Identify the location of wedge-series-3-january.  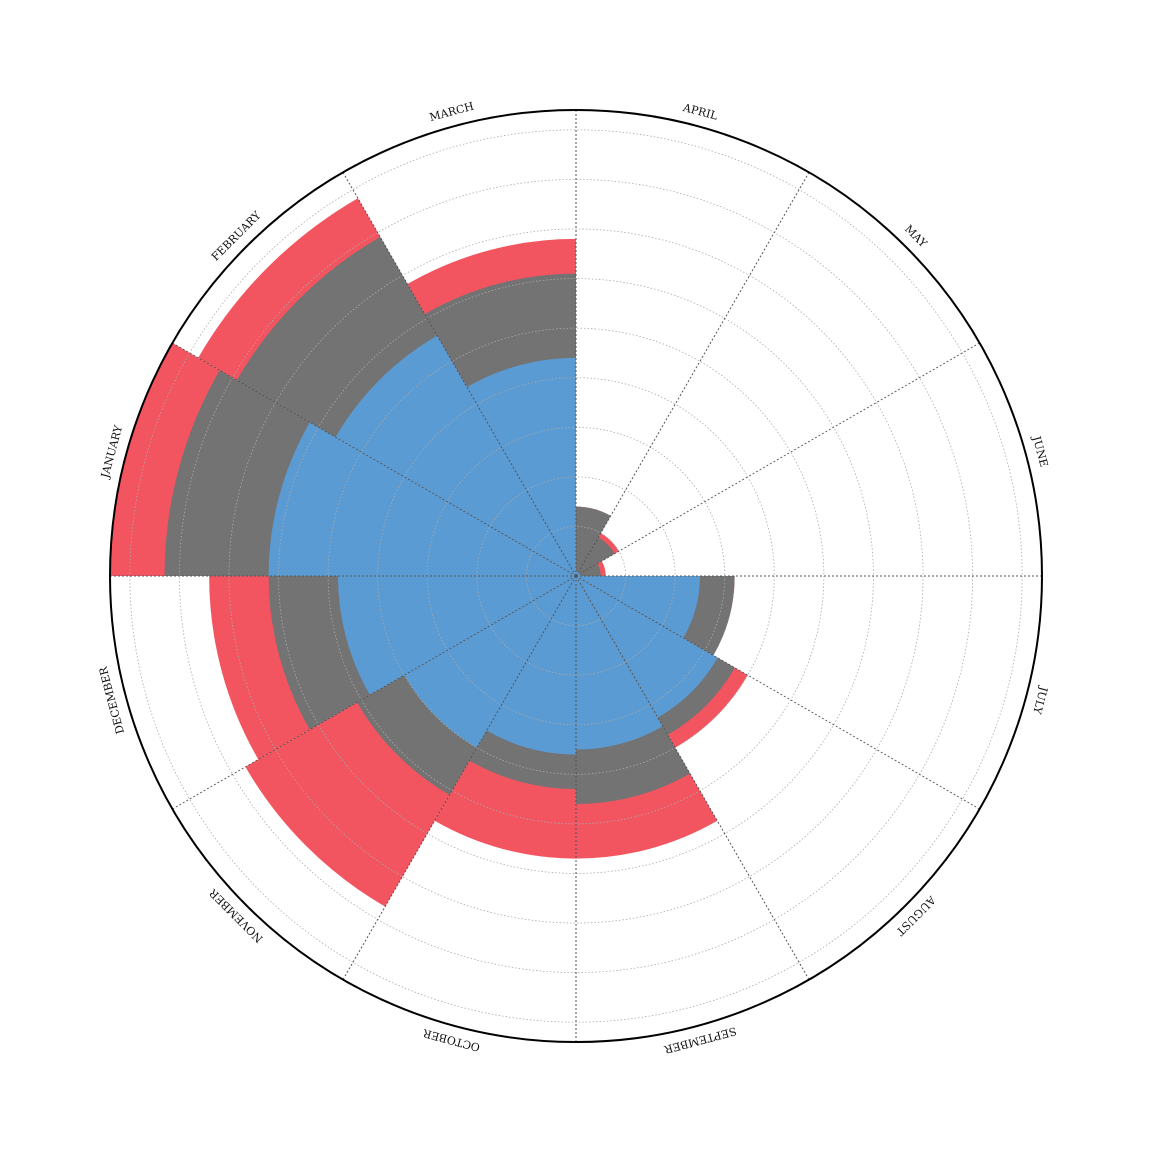
(422, 499).